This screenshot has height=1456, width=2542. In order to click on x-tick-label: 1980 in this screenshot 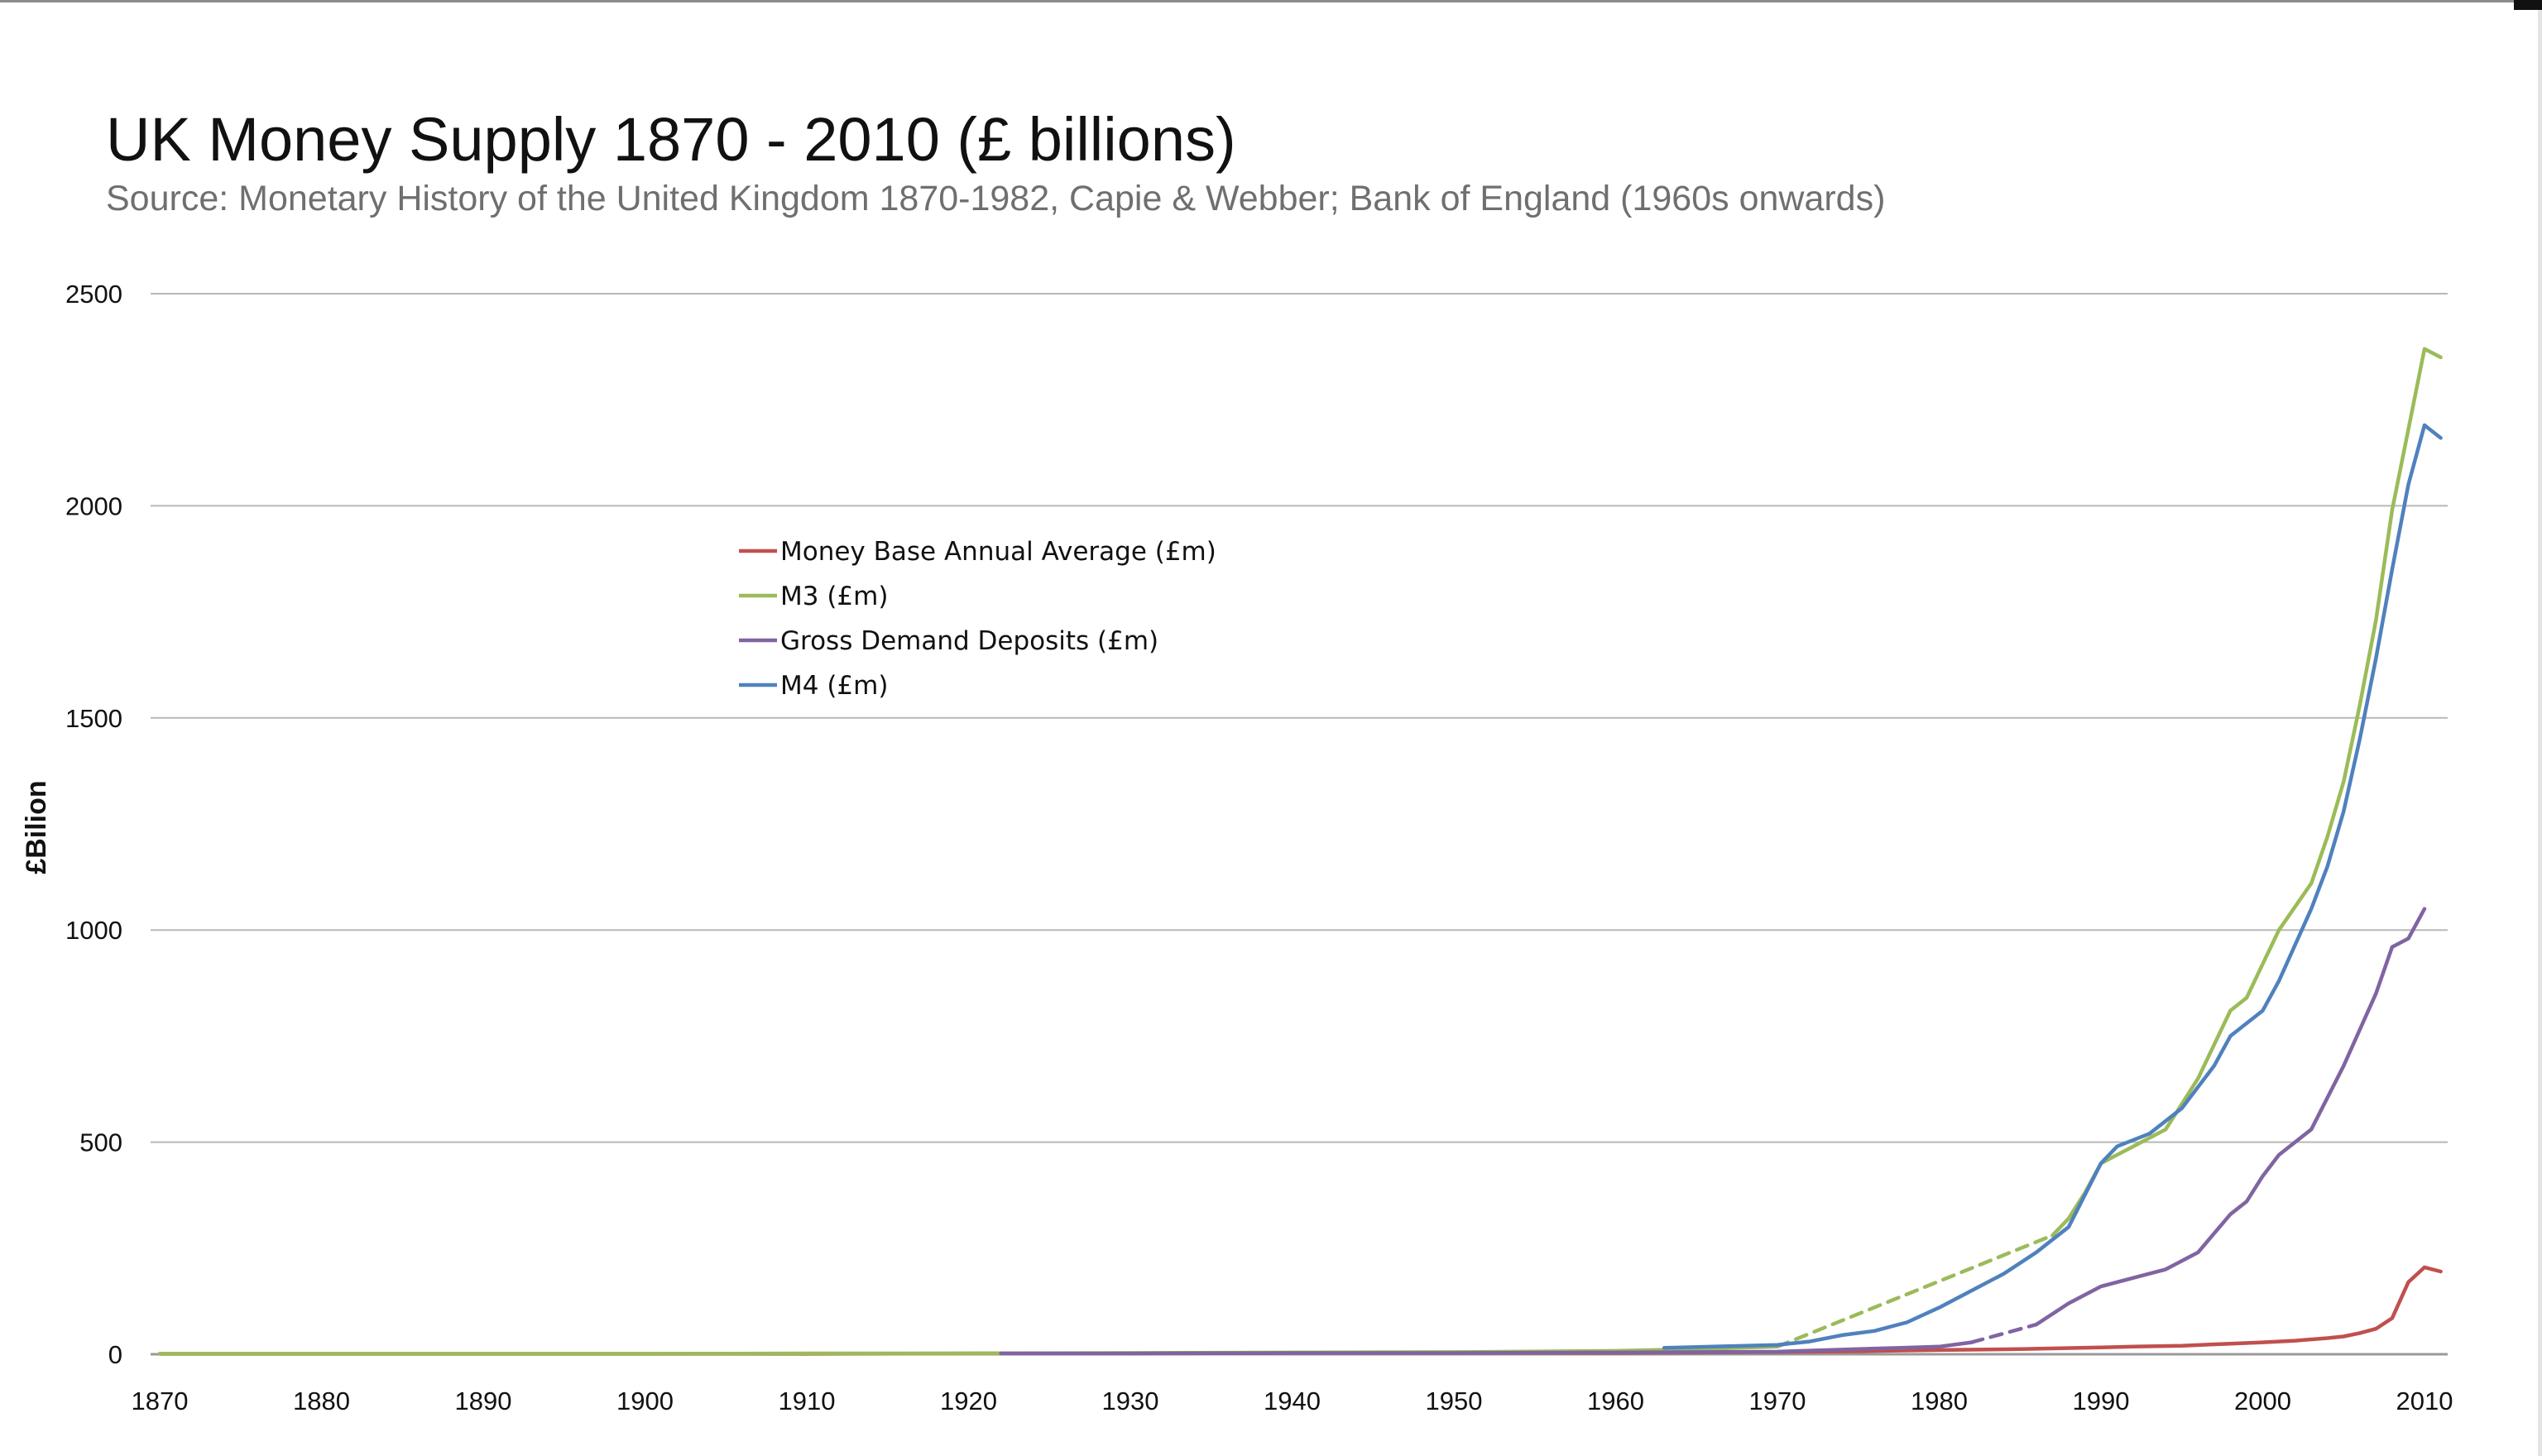, I will do `click(1940, 1401)`.